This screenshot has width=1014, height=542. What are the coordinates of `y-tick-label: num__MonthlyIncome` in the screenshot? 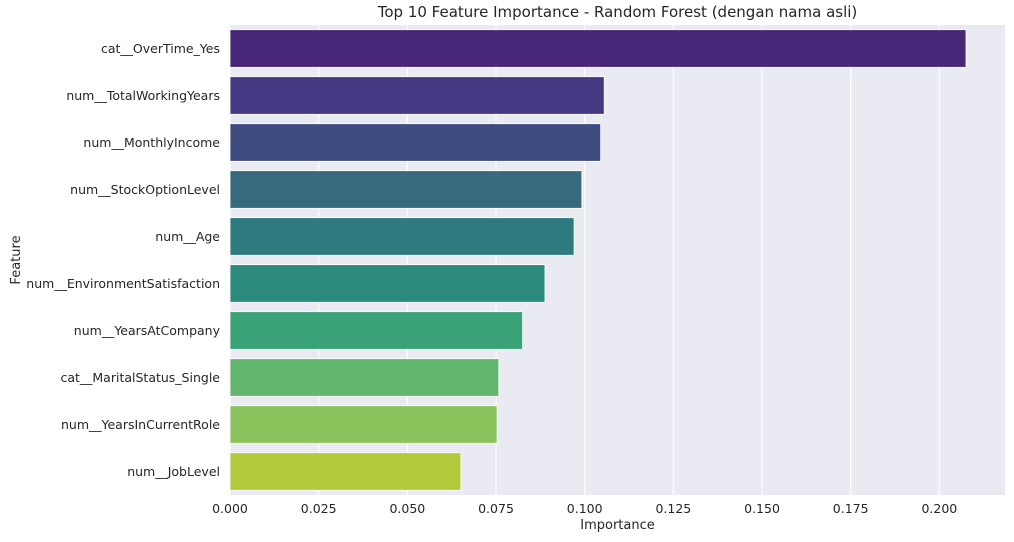 It's located at (151, 142).